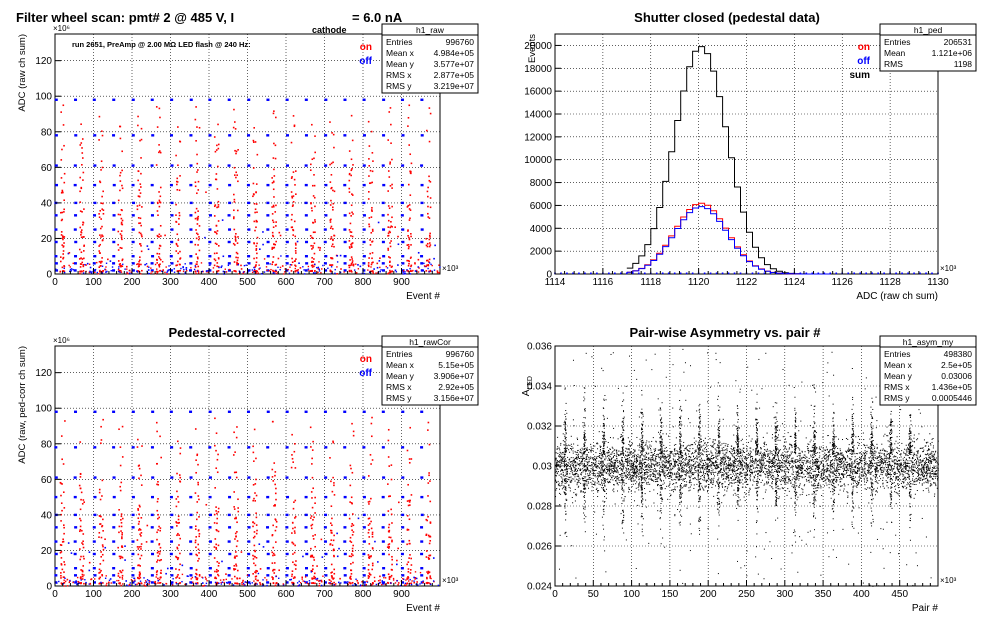 This screenshot has height=622, width=996. I want to click on x-tick-label: 1118, so click(650, 282).